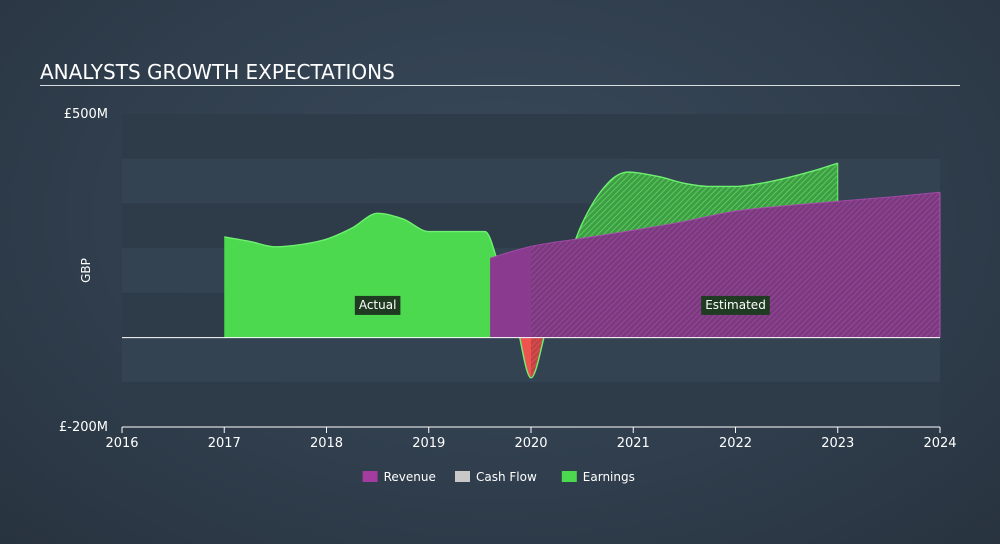 This screenshot has width=1000, height=544. Describe the element at coordinates (735, 443) in the screenshot. I see `x-tick-label: 2022` at that location.